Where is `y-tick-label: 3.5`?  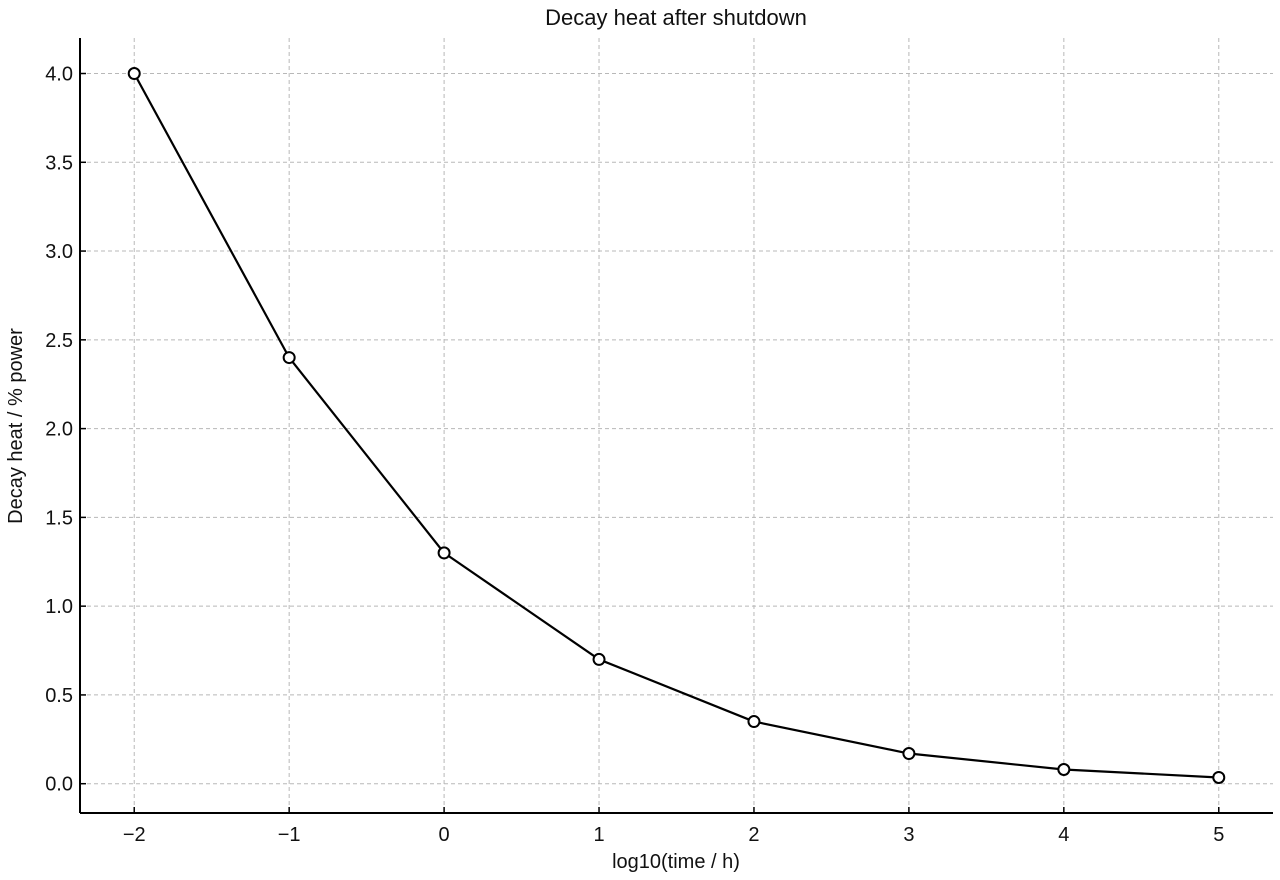
y-tick-label: 3.5 is located at coordinates (59, 163).